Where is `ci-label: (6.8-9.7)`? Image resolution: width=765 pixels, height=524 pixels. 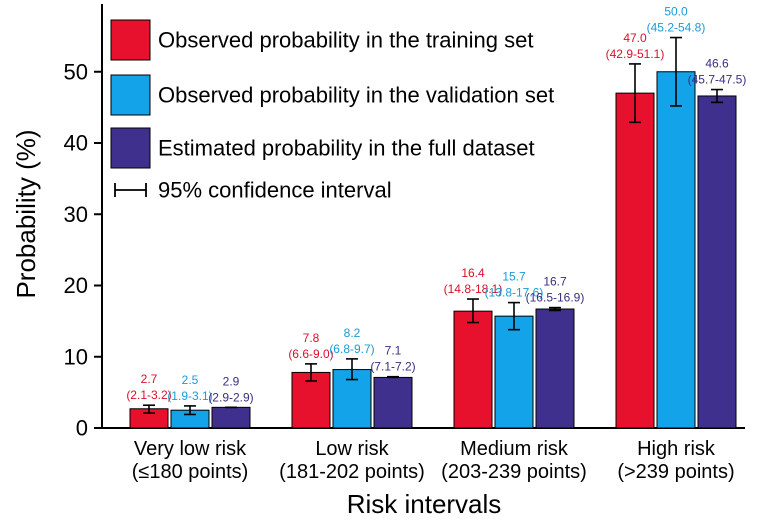 ci-label: (6.8-9.7) is located at coordinates (351, 349).